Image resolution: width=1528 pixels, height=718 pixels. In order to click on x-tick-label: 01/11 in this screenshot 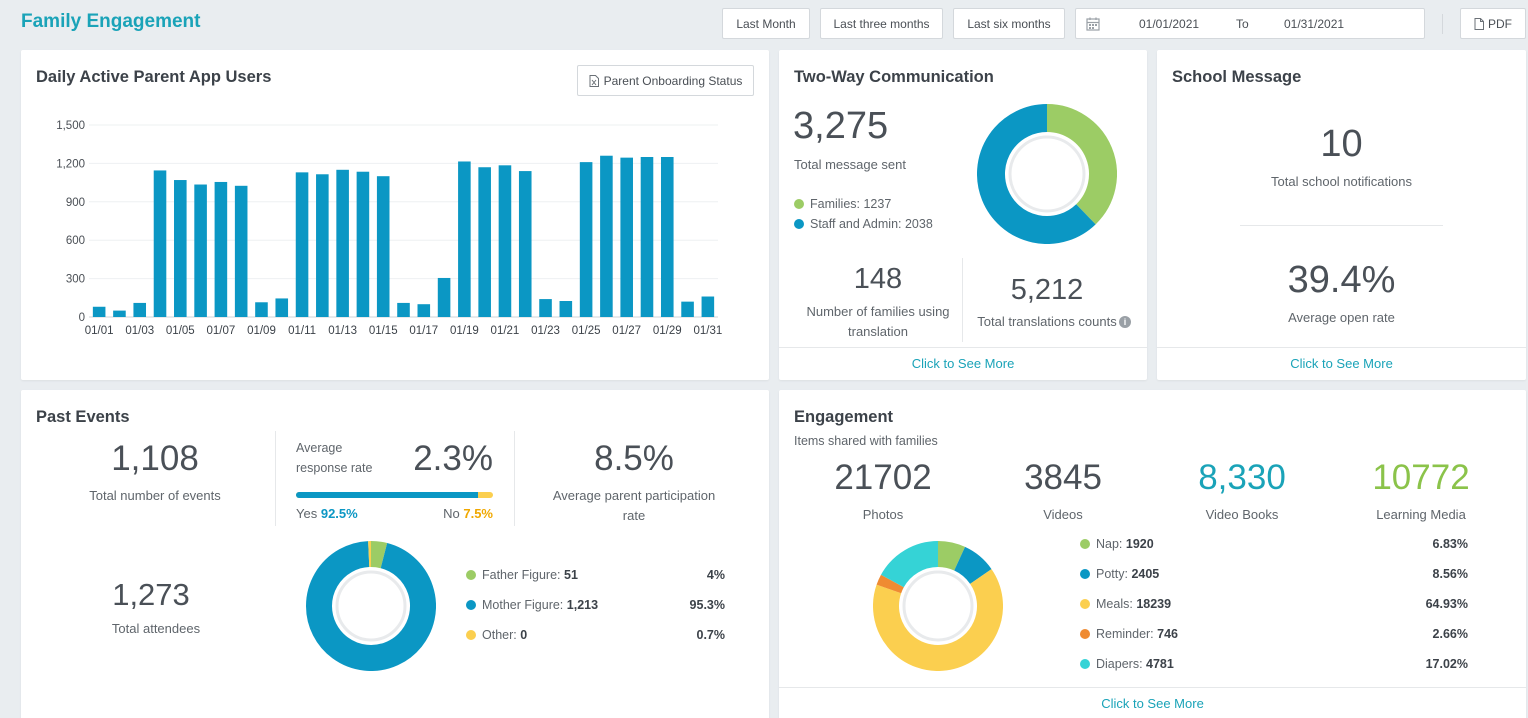, I will do `click(302, 331)`.